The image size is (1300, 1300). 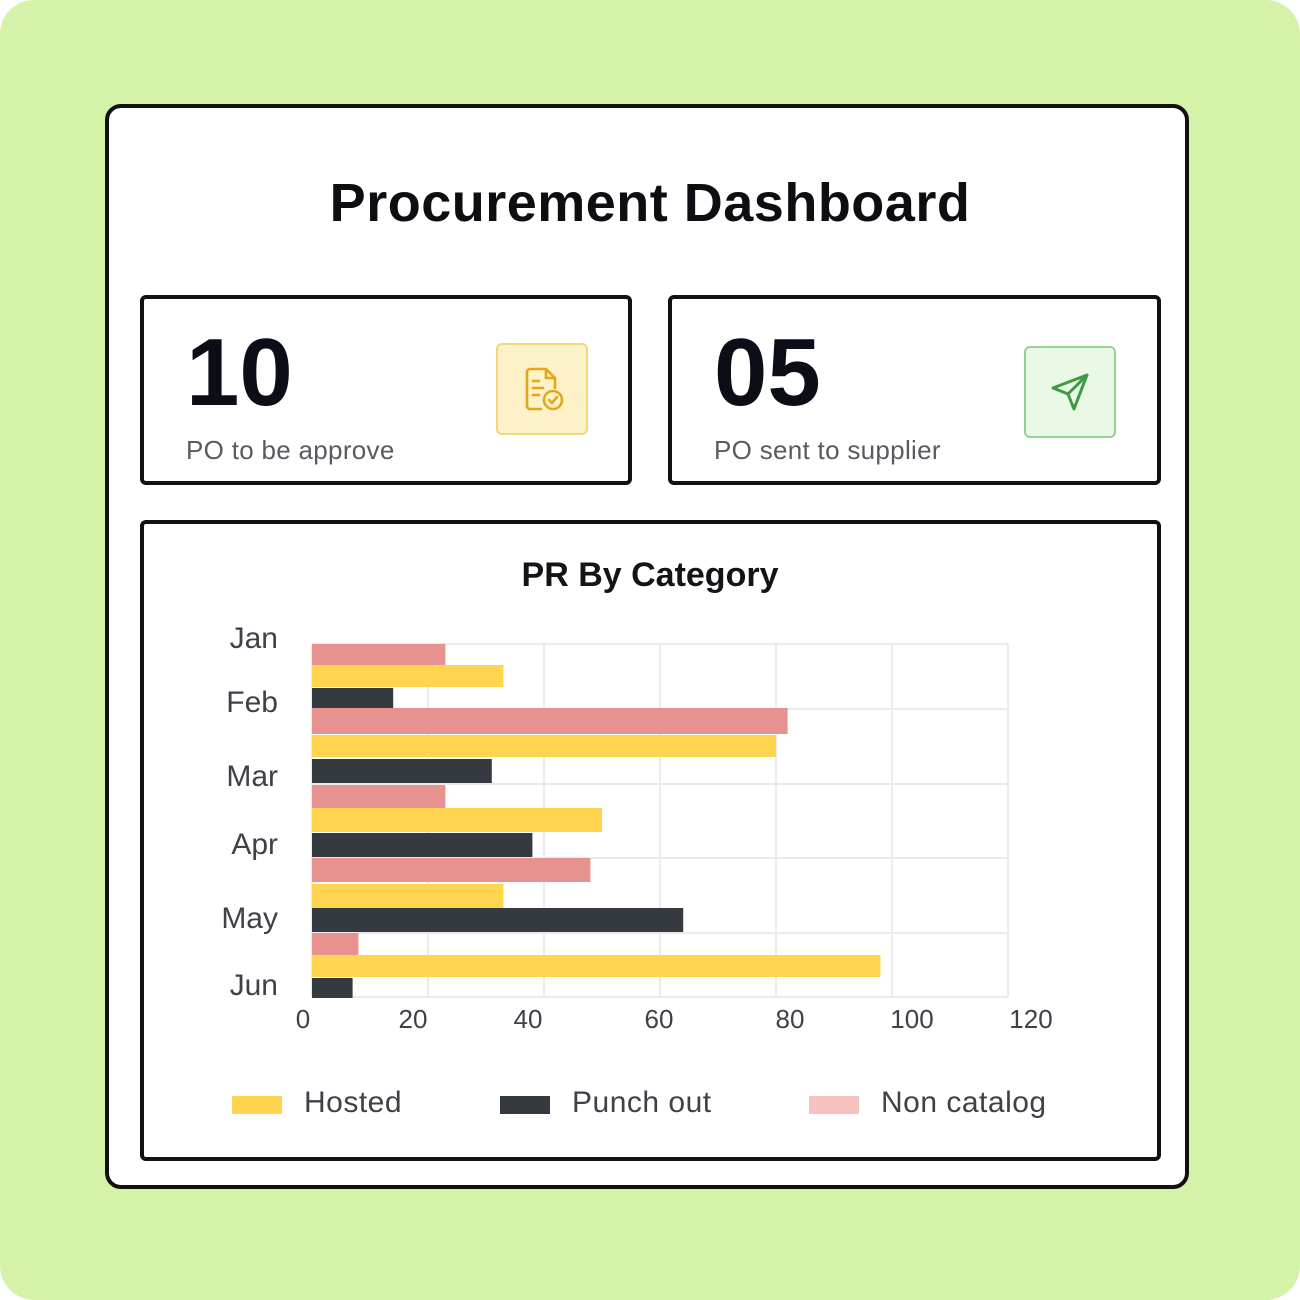 I want to click on document-check-icon, so click(x=542, y=389).